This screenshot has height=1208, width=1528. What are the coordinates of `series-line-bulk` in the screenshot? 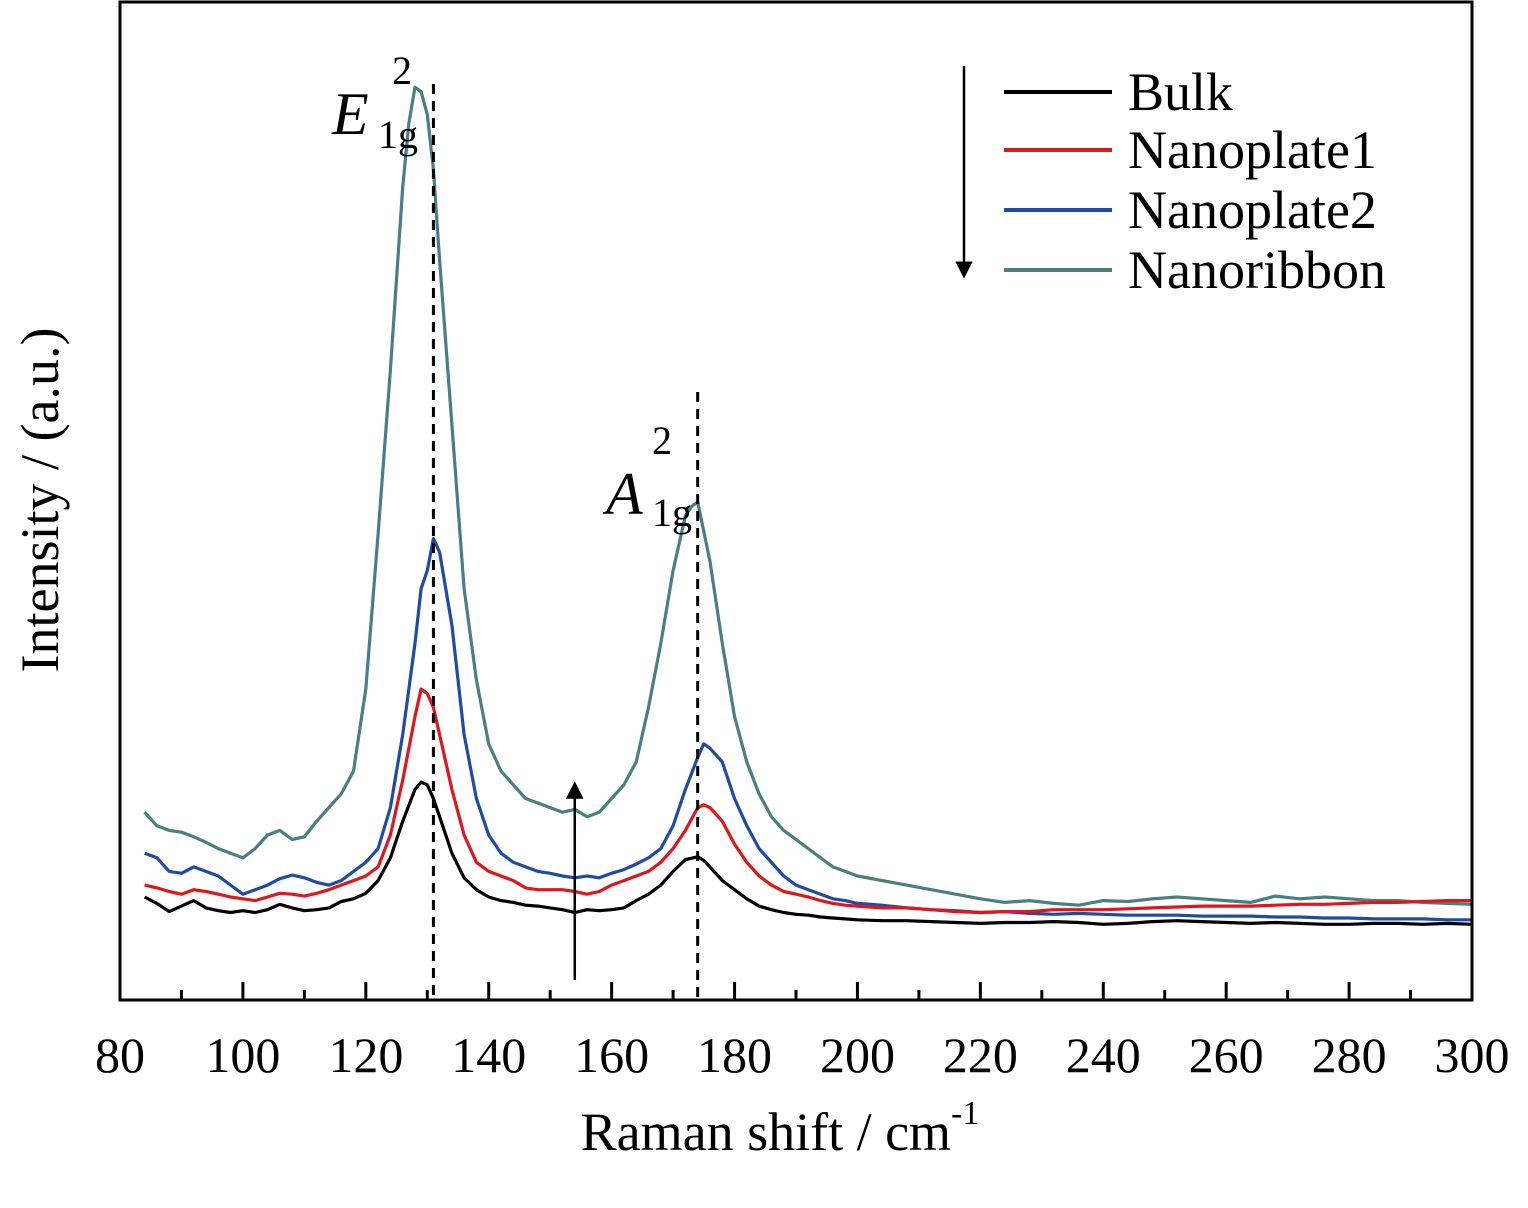 It's located at (808, 853).